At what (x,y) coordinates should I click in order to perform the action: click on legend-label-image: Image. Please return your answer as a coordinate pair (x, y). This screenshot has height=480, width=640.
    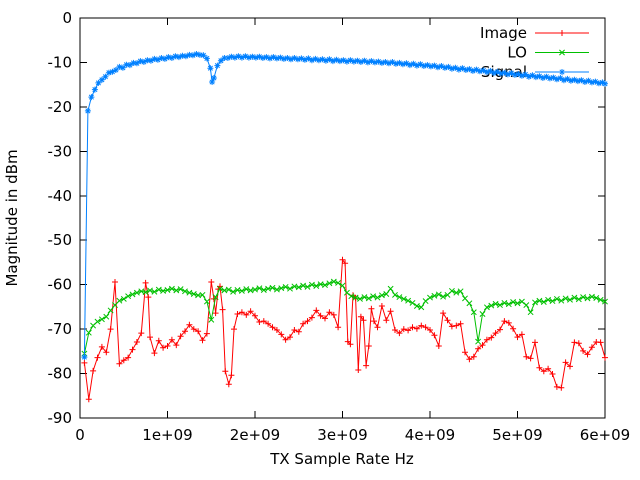
    Looking at the image, I should click on (503, 33).